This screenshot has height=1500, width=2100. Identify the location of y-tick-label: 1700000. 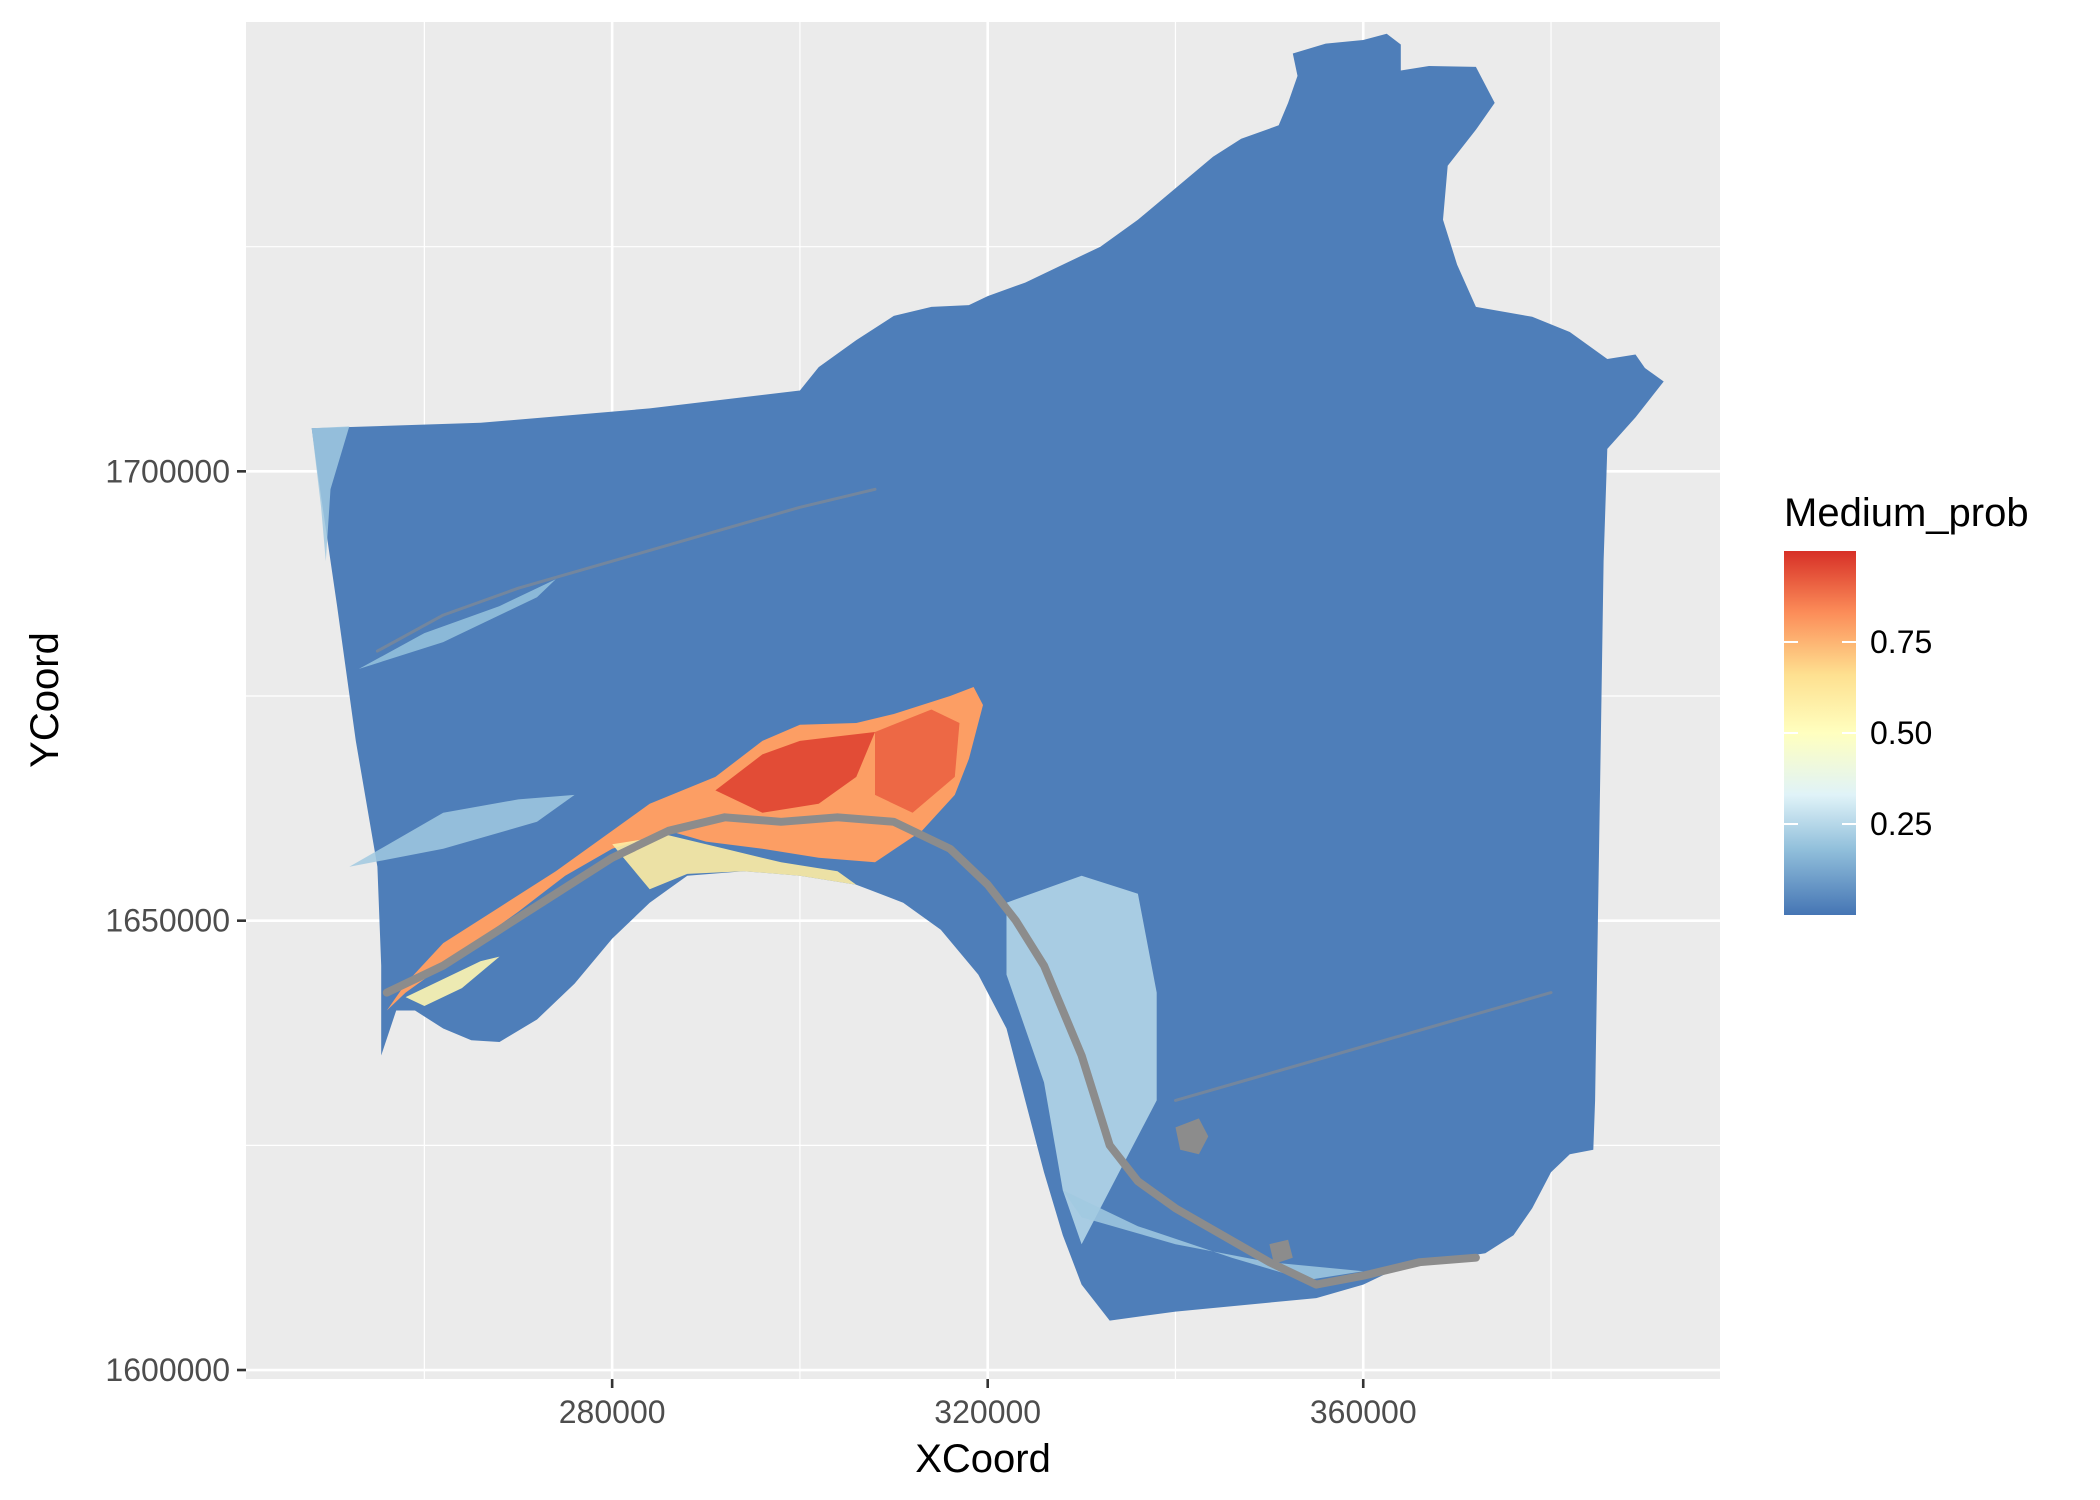
(167, 471).